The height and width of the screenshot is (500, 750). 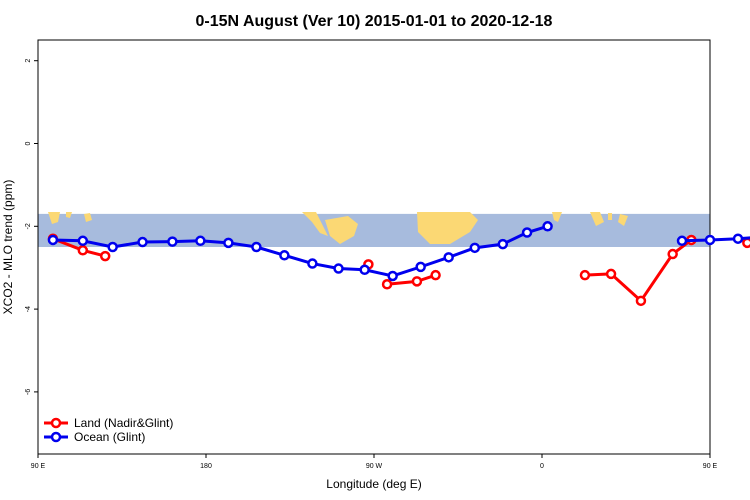 What do you see at coordinates (206, 466) in the screenshot?
I see `x-tick-label-1: 180` at bounding box center [206, 466].